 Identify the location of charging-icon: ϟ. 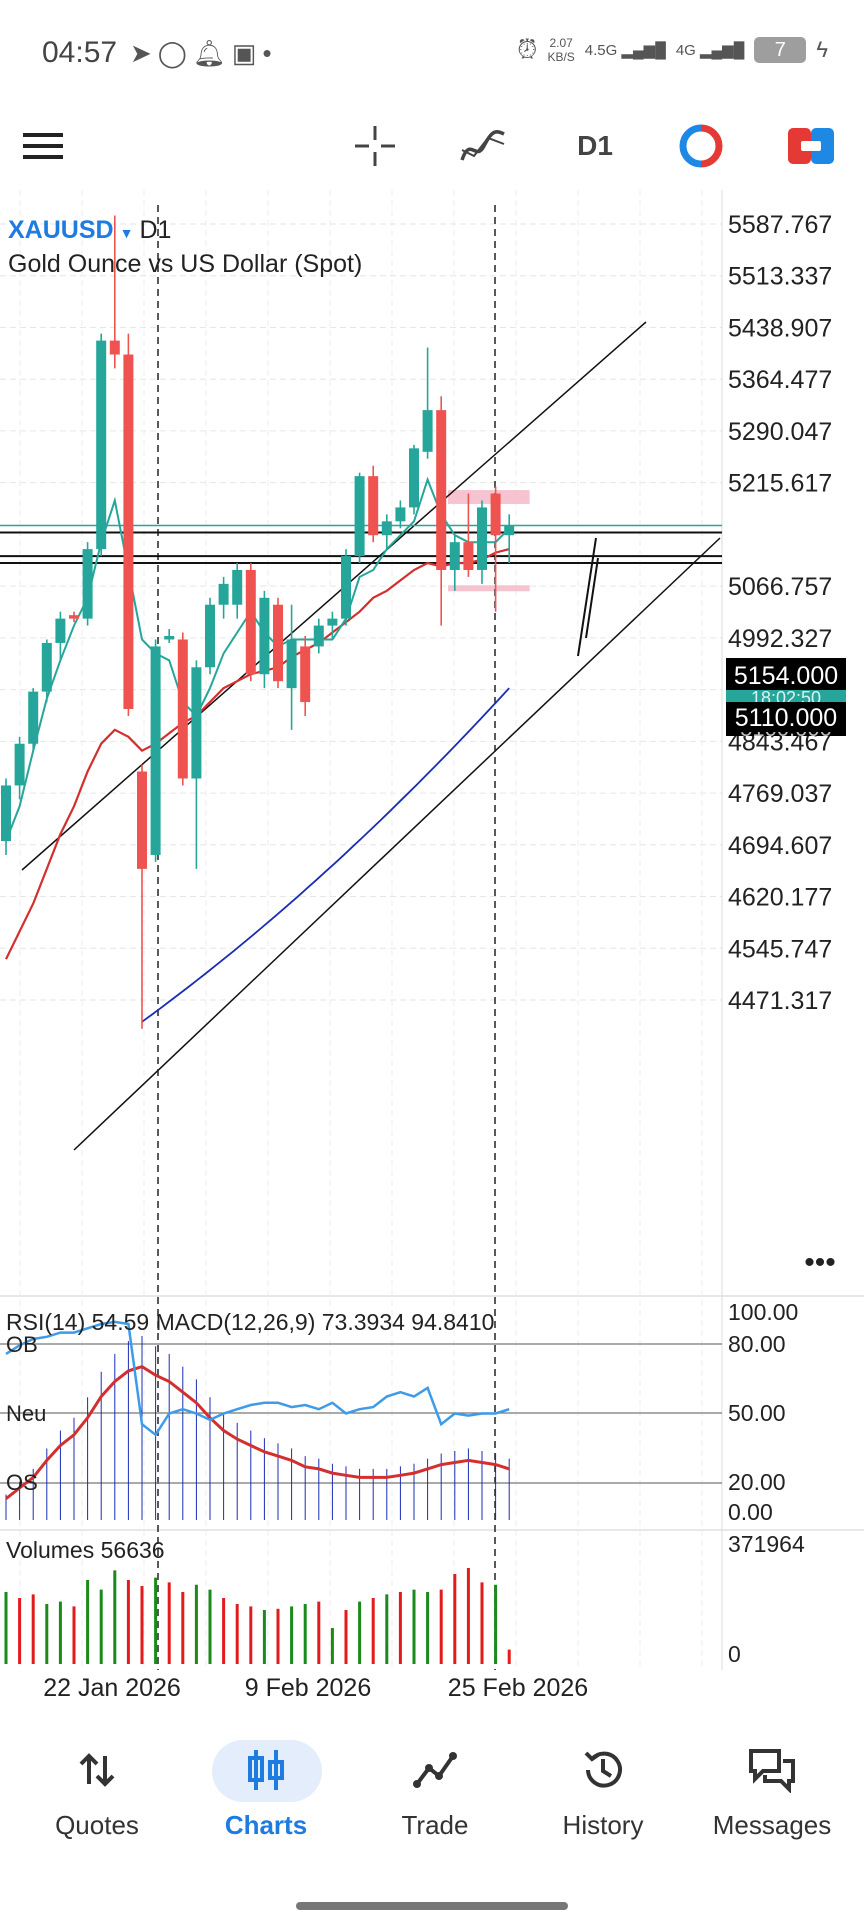
(822, 49).